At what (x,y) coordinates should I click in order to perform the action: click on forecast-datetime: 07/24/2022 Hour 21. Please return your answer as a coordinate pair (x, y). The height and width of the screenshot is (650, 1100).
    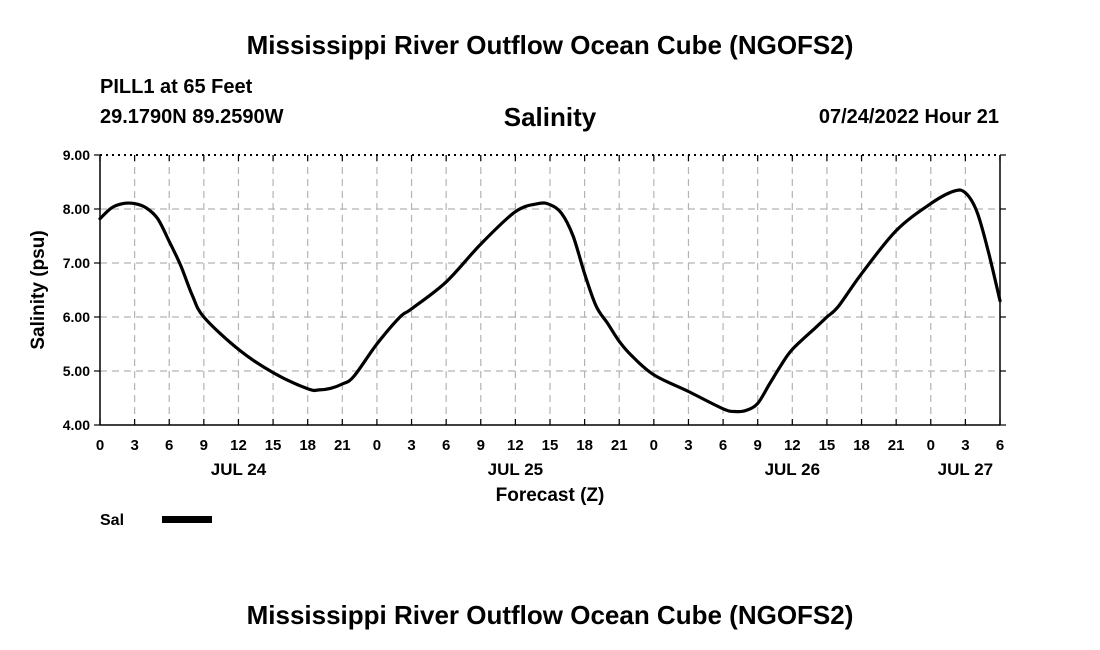
    Looking at the image, I should click on (908, 117).